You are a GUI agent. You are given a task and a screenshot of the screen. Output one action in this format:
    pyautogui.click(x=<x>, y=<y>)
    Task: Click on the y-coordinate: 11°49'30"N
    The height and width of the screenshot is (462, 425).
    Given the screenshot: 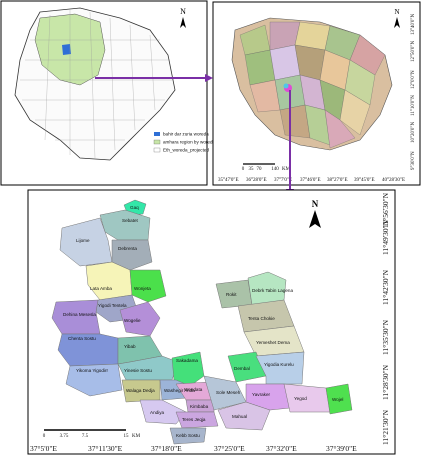 What is the action you would take?
    pyautogui.click(x=385, y=237)
    